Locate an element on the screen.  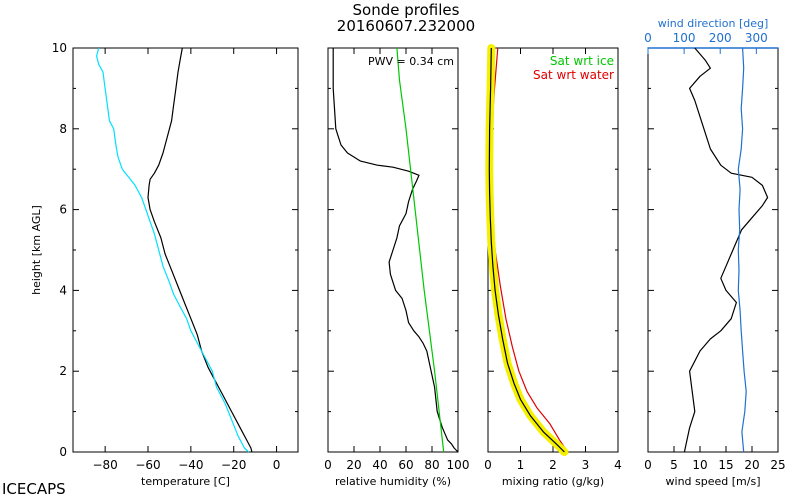
figure-title-line2: 20160607.232000 is located at coordinates (406, 26).